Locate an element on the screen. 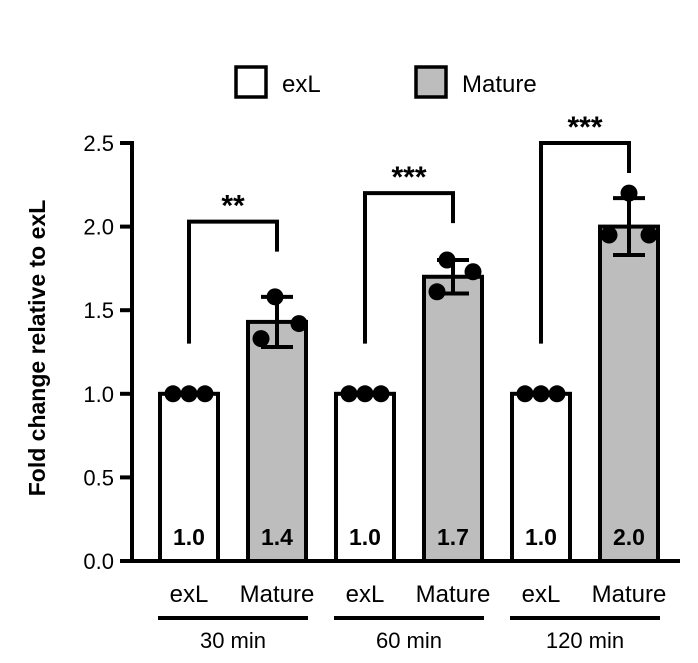 The width and height of the screenshot is (698, 663). legend-swatch-exl is located at coordinates (251, 82).